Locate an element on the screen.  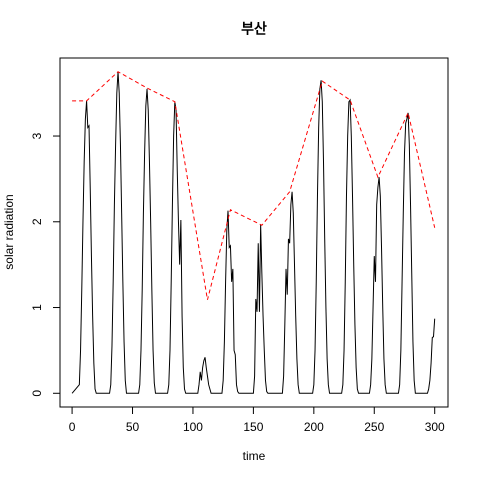
x-tick-label: 300 is located at coordinates (435, 427).